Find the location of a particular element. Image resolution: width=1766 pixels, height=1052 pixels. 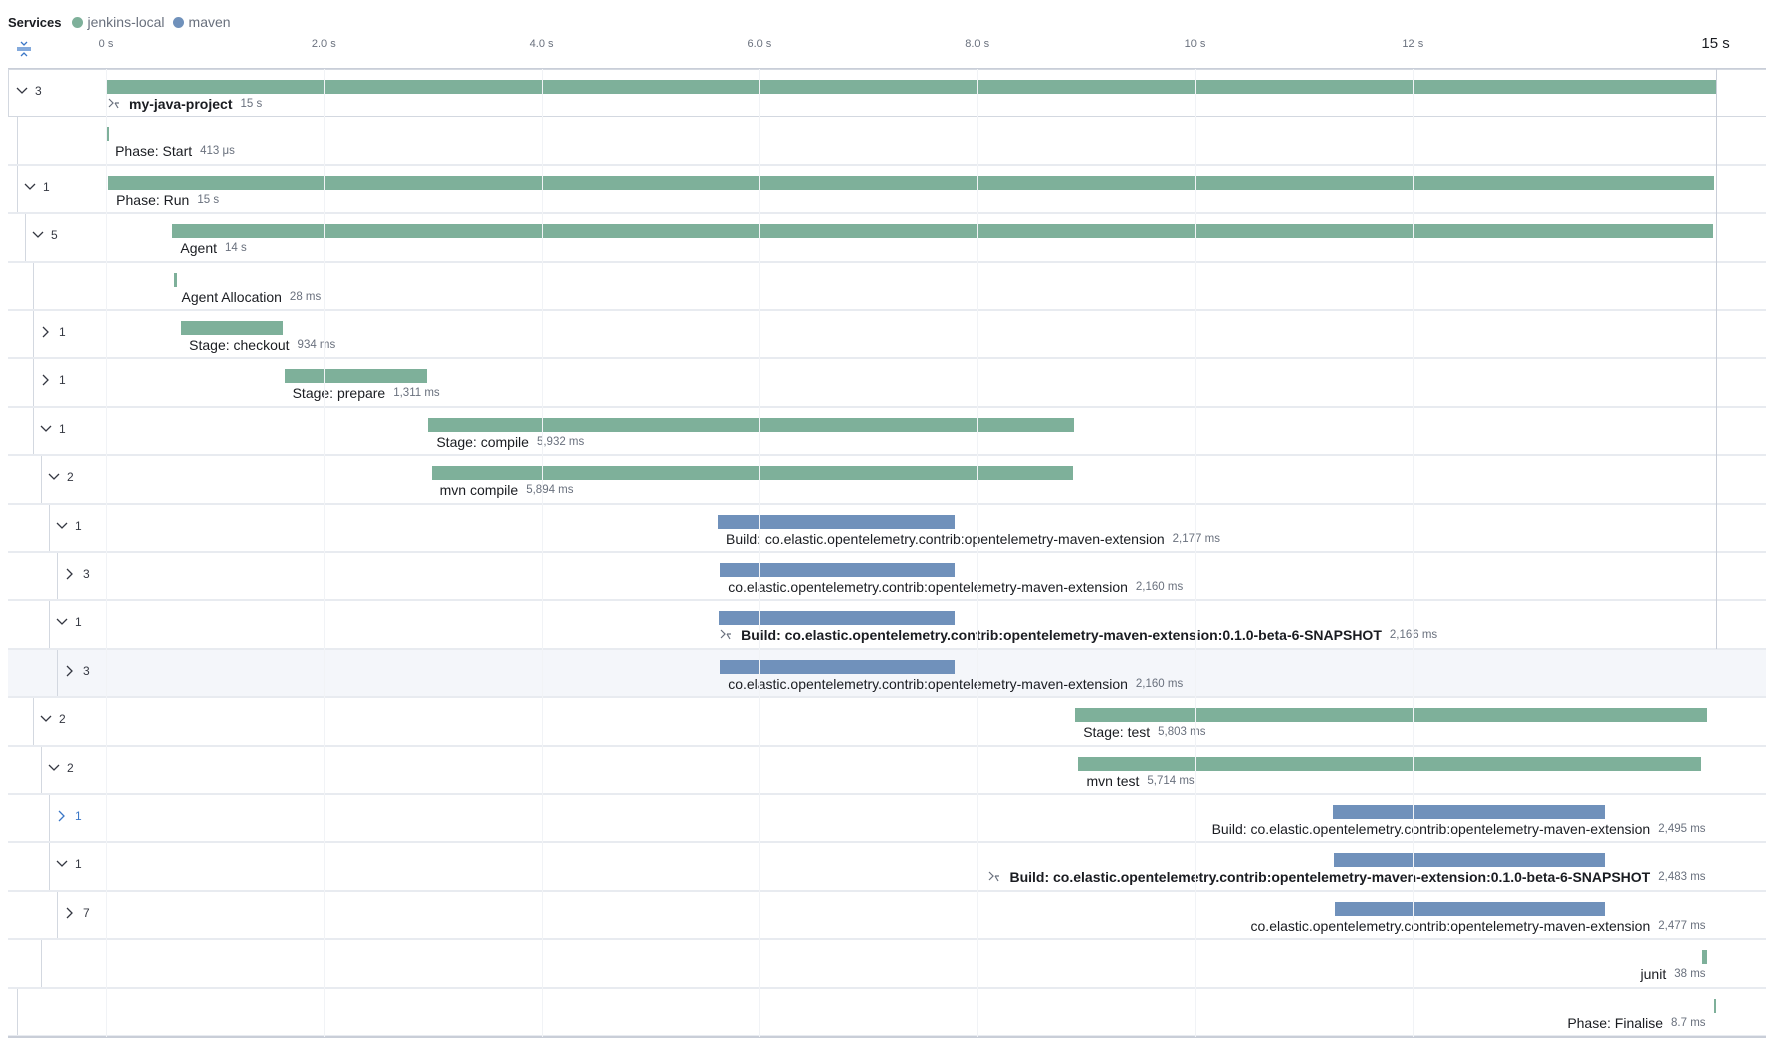

tick-label: 4.0 s is located at coordinates (541, 44).